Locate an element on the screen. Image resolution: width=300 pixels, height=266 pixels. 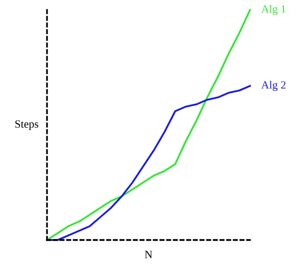
series-label: Alg 1 is located at coordinates (273, 10).